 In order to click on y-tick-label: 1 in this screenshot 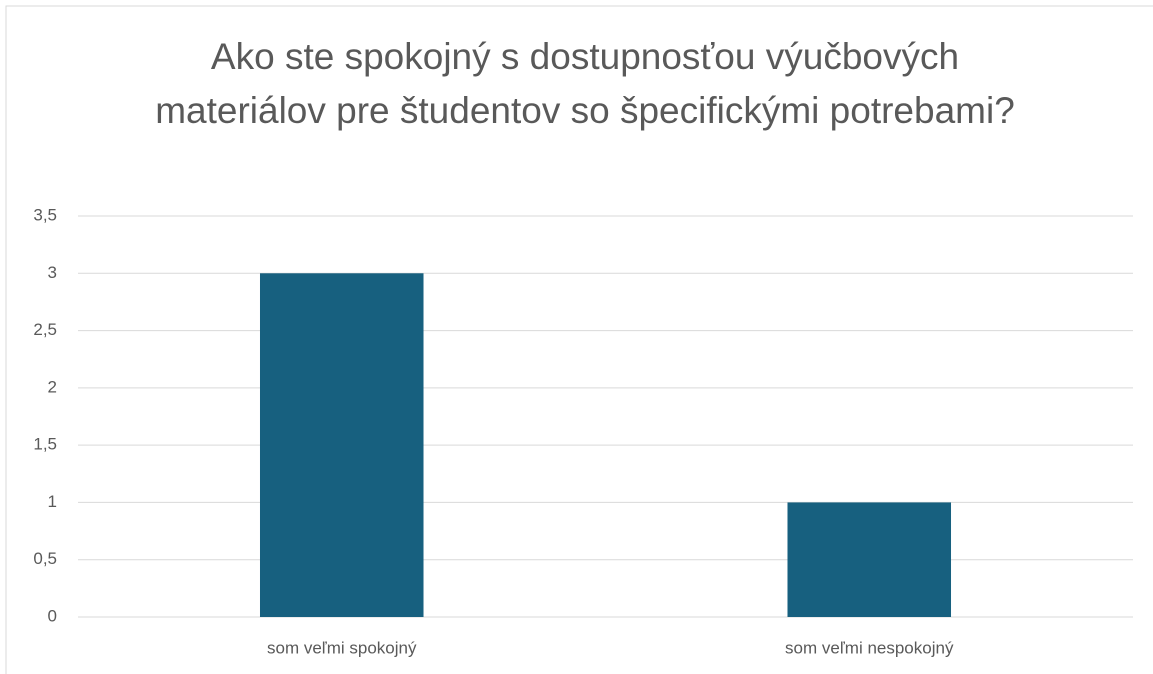, I will do `click(52, 501)`.